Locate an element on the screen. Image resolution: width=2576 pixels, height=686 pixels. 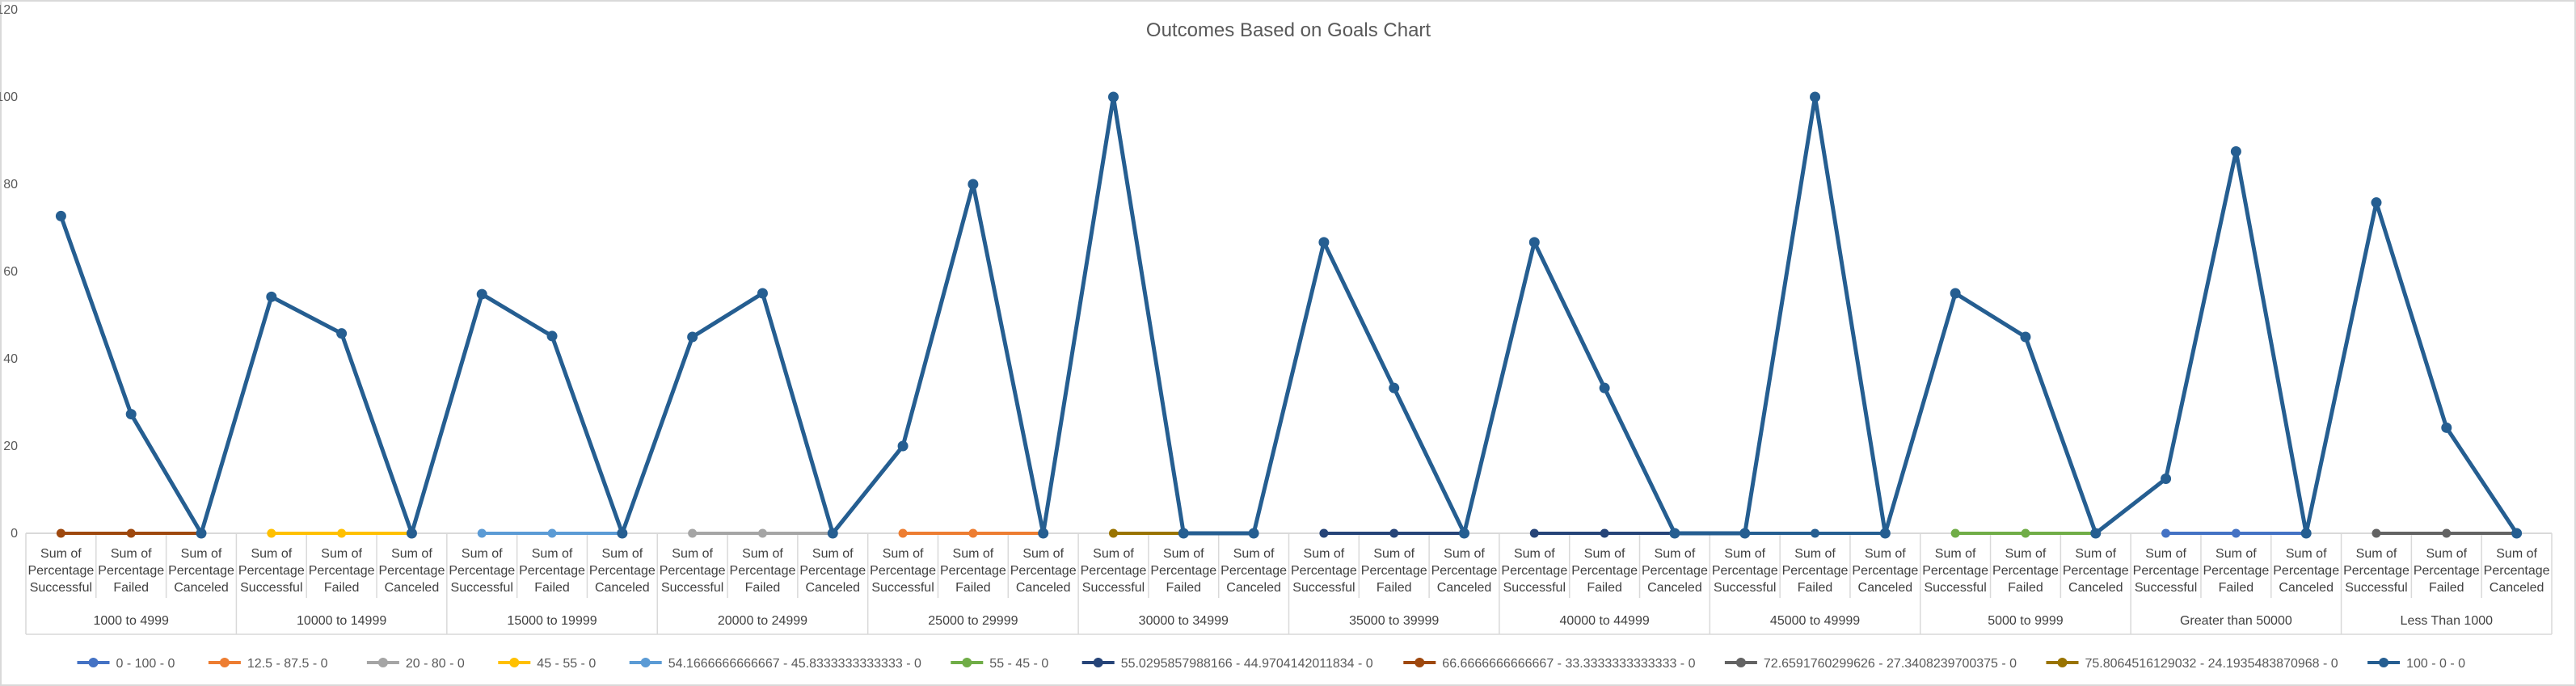
x-group-label: 15000 to 19999 is located at coordinates (552, 621).